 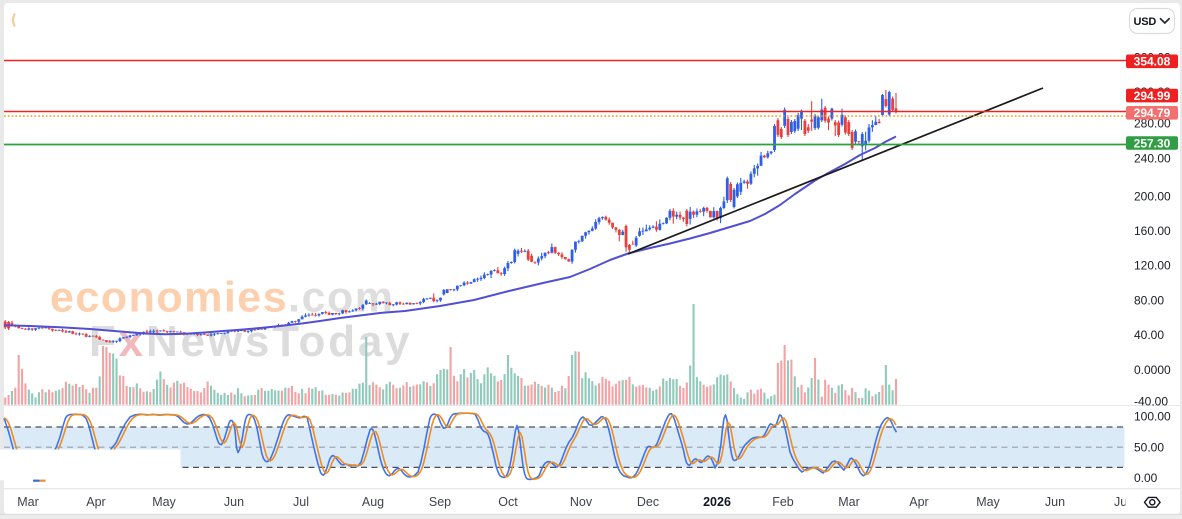 What do you see at coordinates (717, 502) in the screenshot?
I see `svg-text: 2026` at bounding box center [717, 502].